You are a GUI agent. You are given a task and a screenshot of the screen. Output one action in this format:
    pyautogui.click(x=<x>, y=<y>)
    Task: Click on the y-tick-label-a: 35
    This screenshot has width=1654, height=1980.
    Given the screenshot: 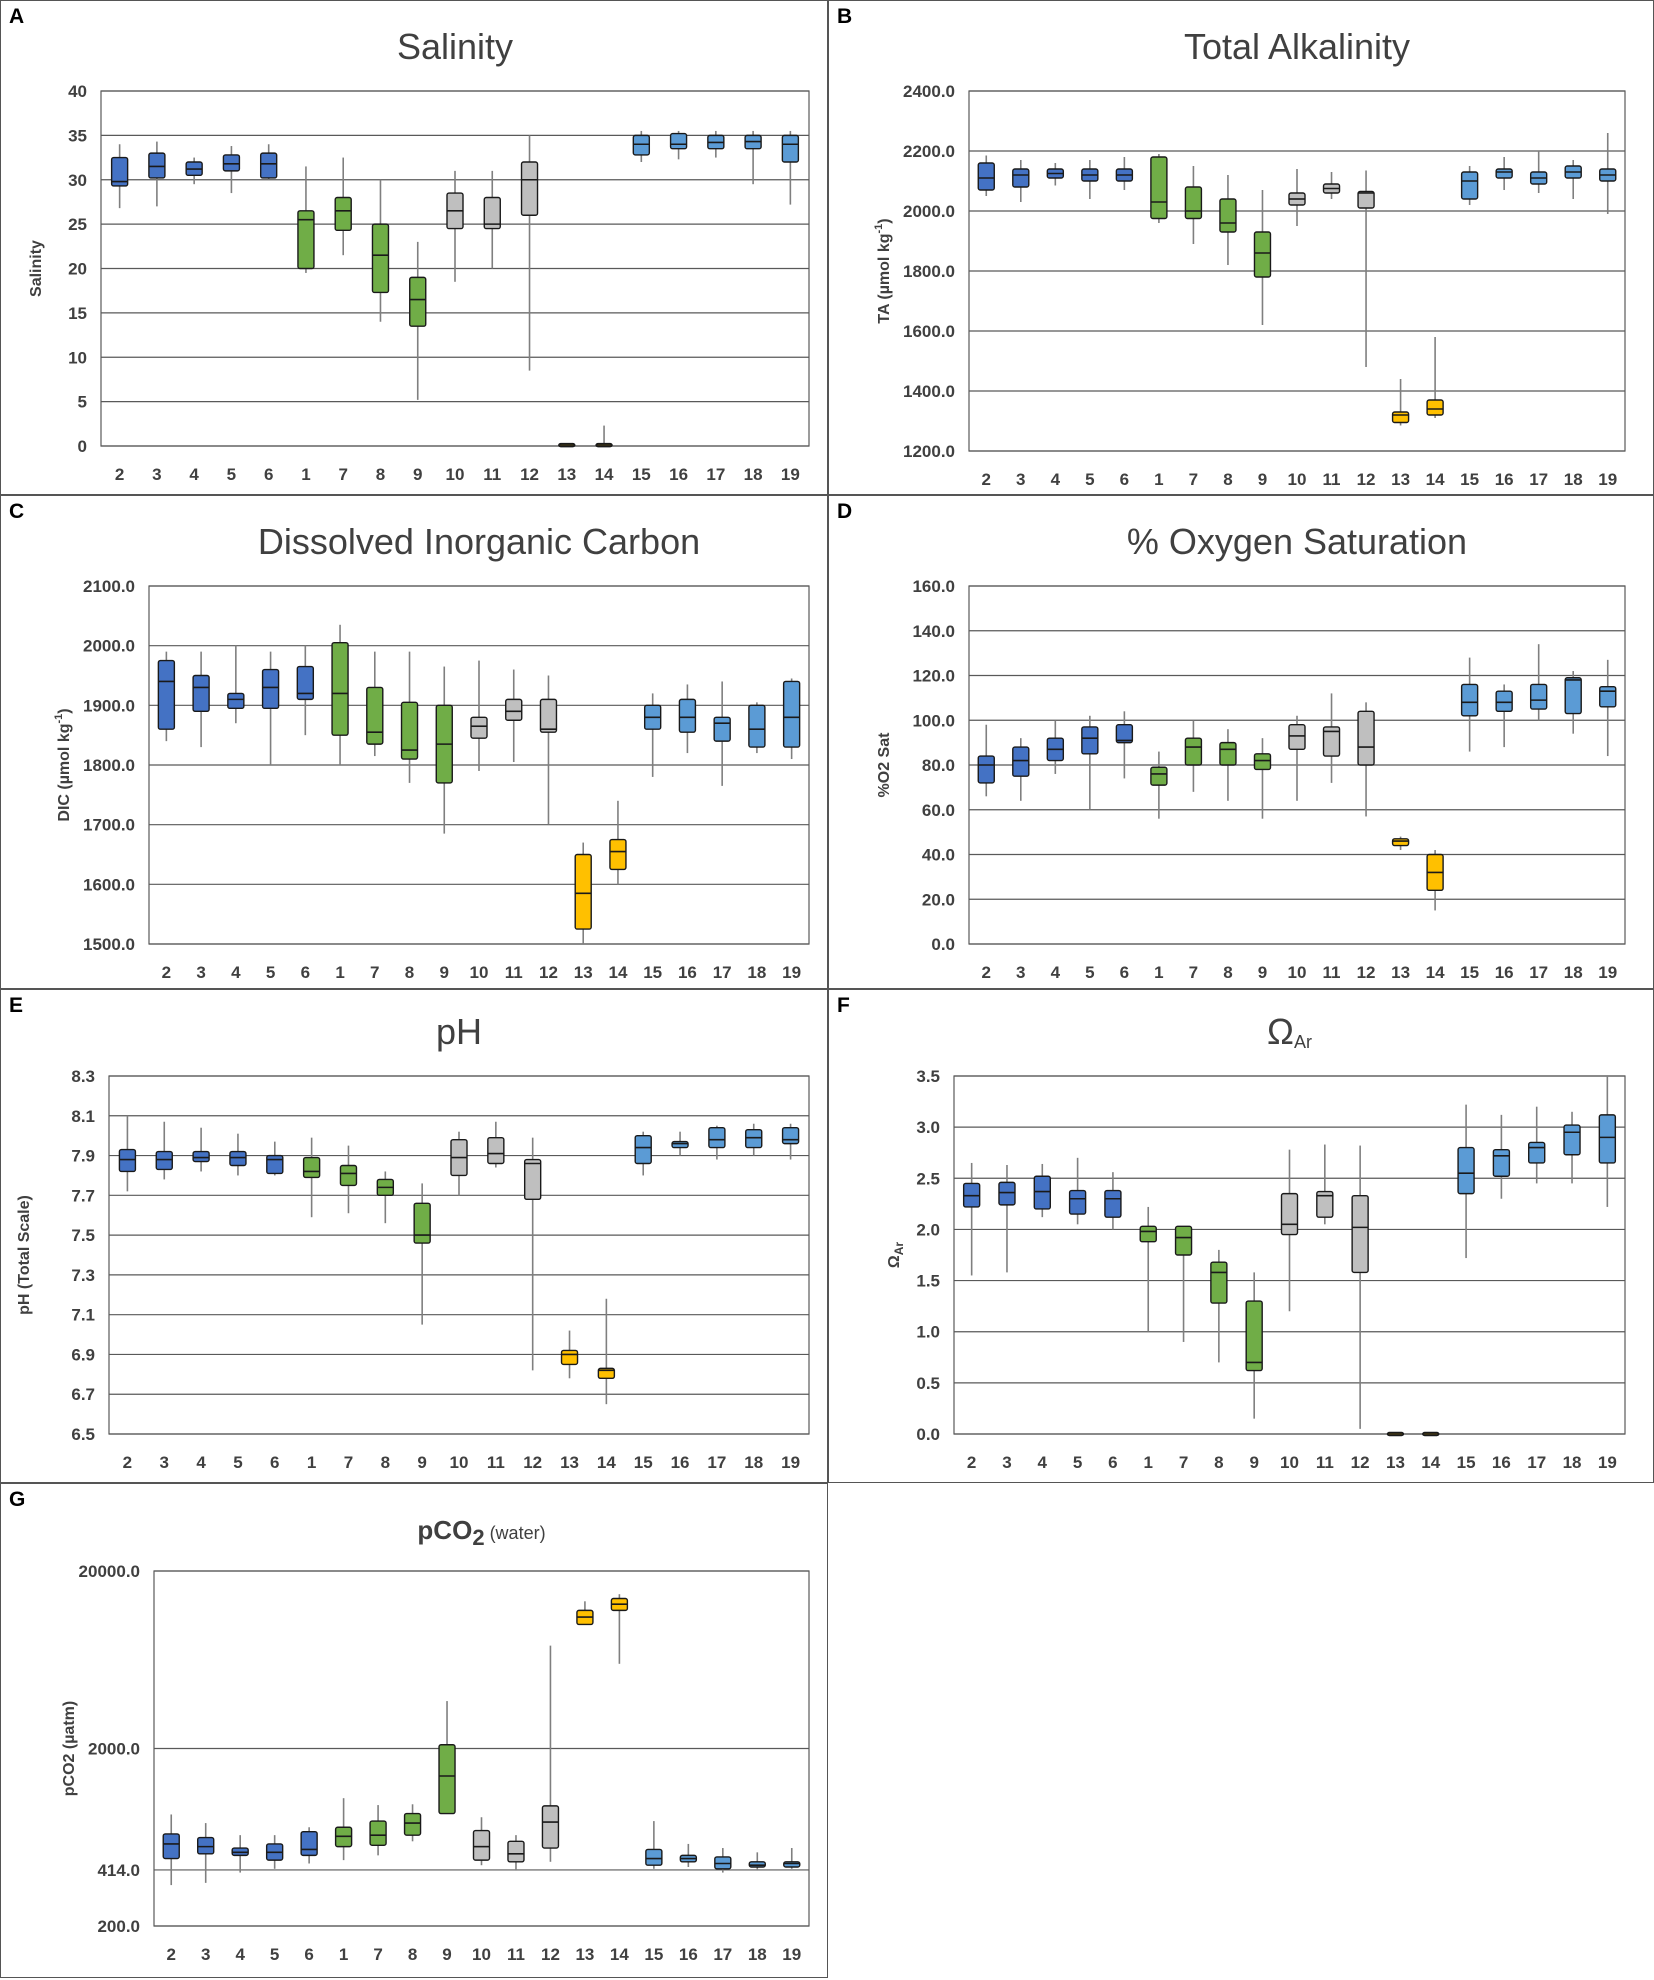 What is the action you would take?
    pyautogui.click(x=77, y=135)
    